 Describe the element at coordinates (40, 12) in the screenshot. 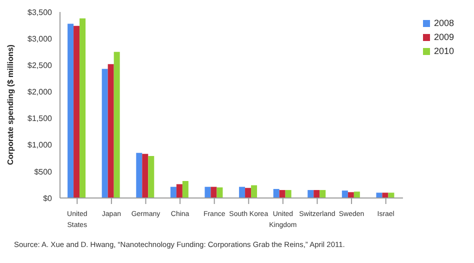

I see `y-tick-label: $3,500` at that location.